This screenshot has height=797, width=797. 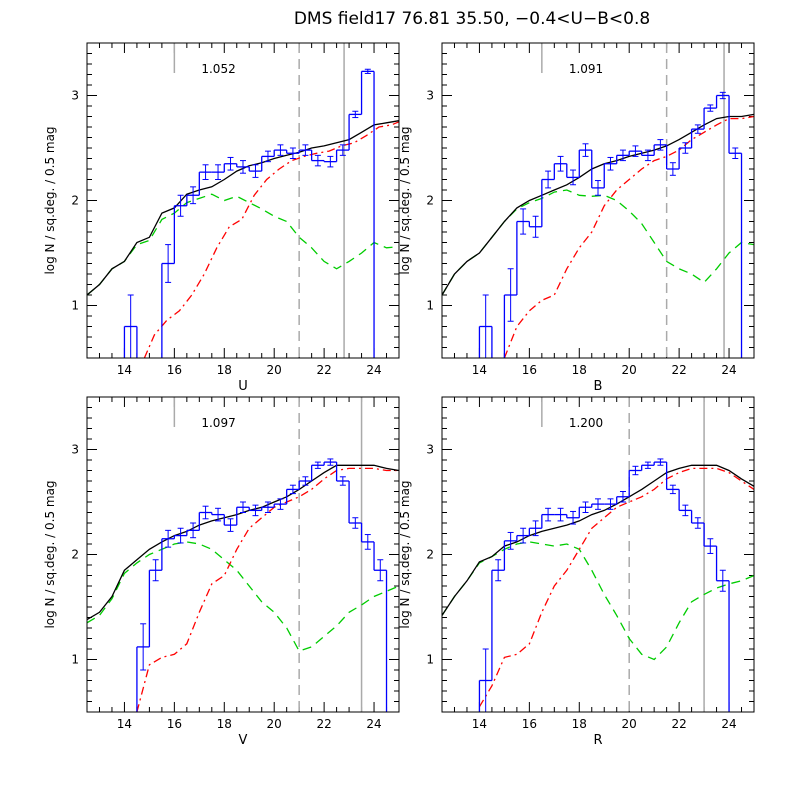 I want to click on panel-annotation: 1.091, so click(x=586, y=69).